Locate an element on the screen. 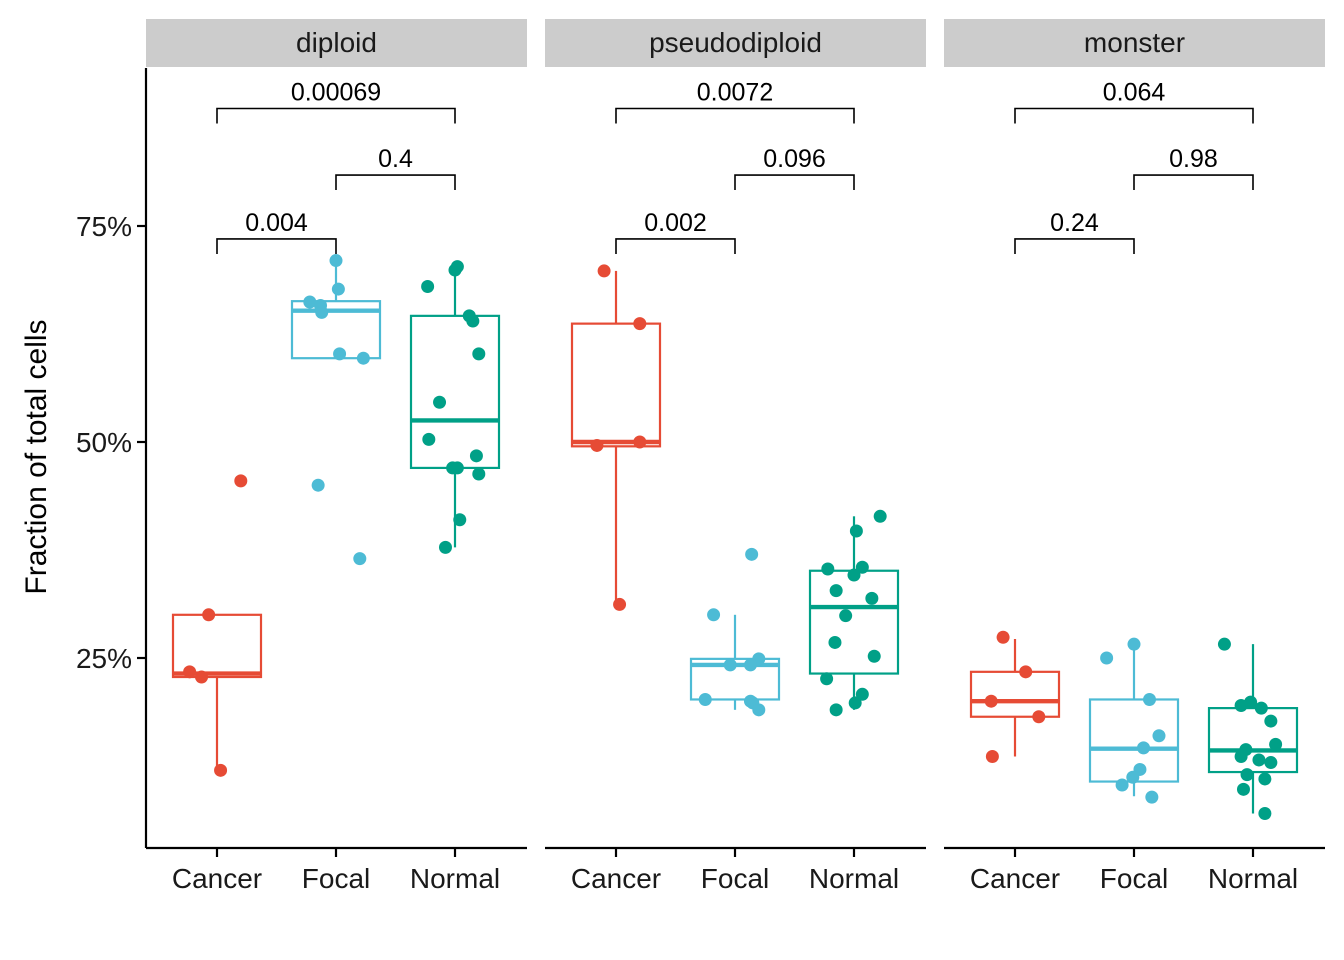  comparison-bracket: 0.004 is located at coordinates (276, 231).